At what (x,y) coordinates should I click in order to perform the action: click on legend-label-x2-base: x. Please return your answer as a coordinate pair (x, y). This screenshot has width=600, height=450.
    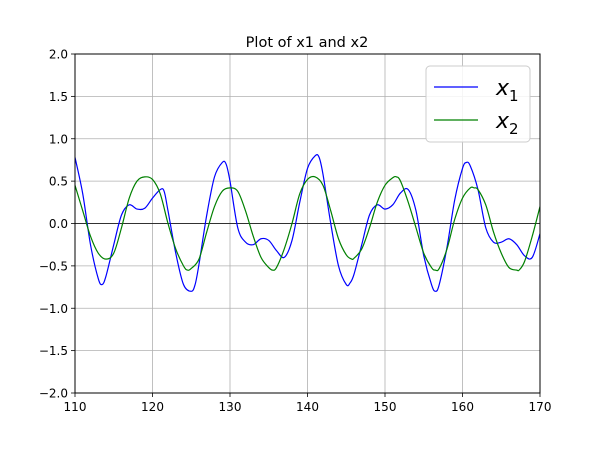
    Looking at the image, I should click on (502, 121).